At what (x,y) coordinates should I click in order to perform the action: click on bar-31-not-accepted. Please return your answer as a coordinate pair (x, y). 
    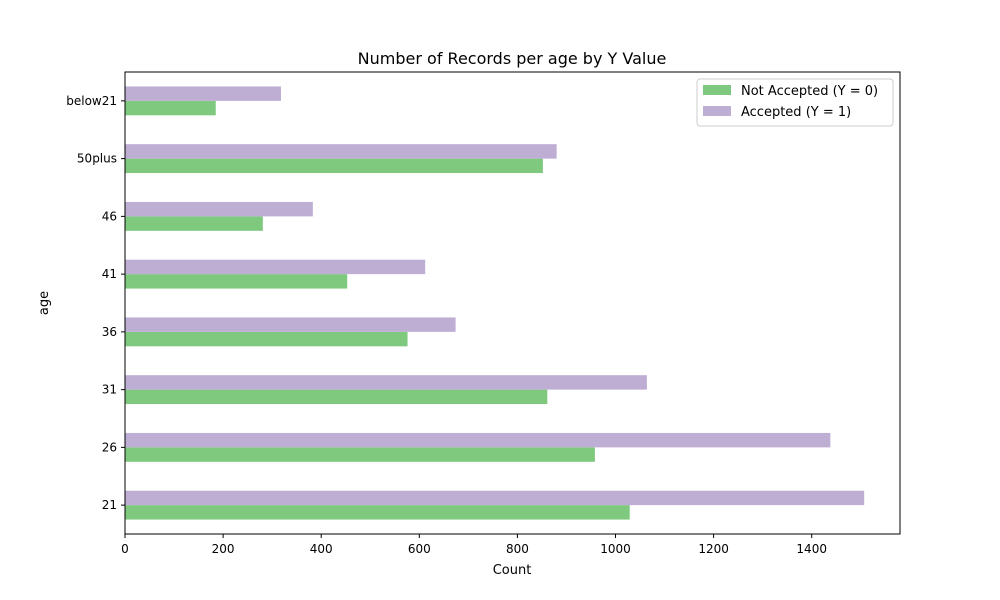
    Looking at the image, I should click on (336, 397).